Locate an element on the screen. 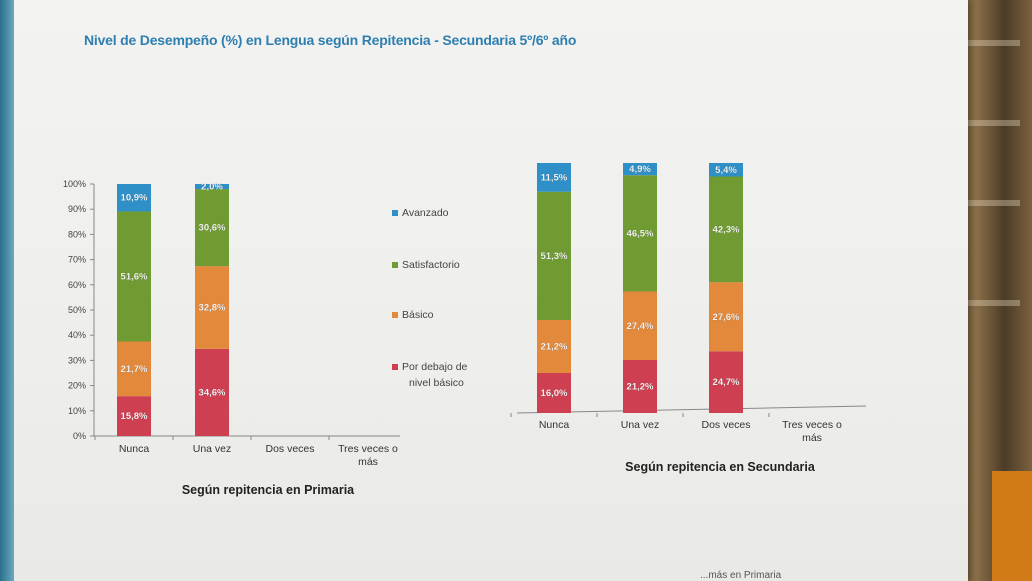  legend-label: Básico is located at coordinates (418, 315).